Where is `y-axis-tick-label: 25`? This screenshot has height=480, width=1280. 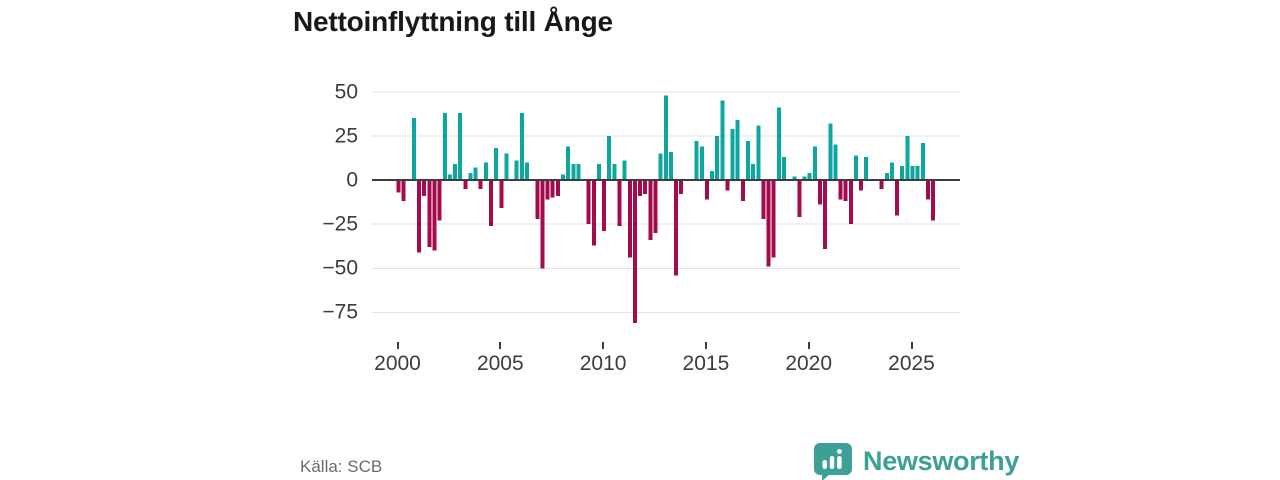 y-axis-tick-label: 25 is located at coordinates (346, 136).